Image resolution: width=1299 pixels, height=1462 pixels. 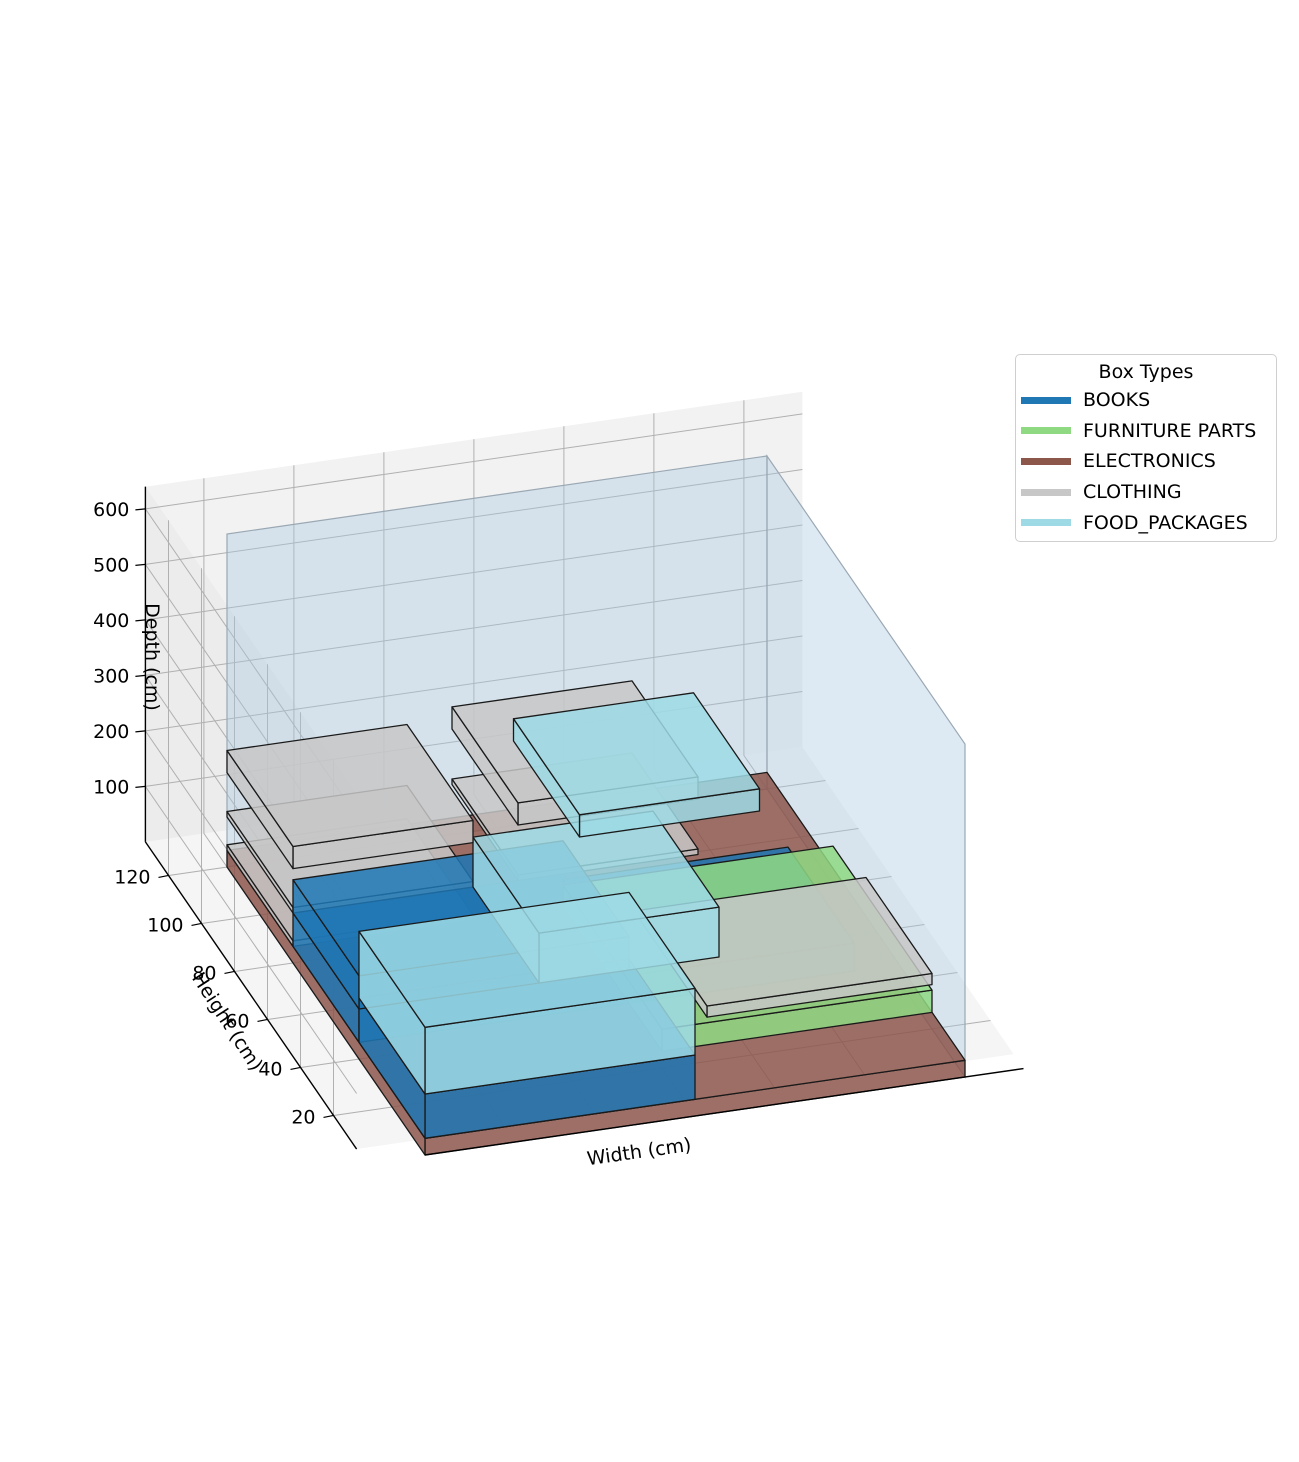 I want to click on height-axis-ticks: 20 40 60 80 100 120, so click(x=224, y=997).